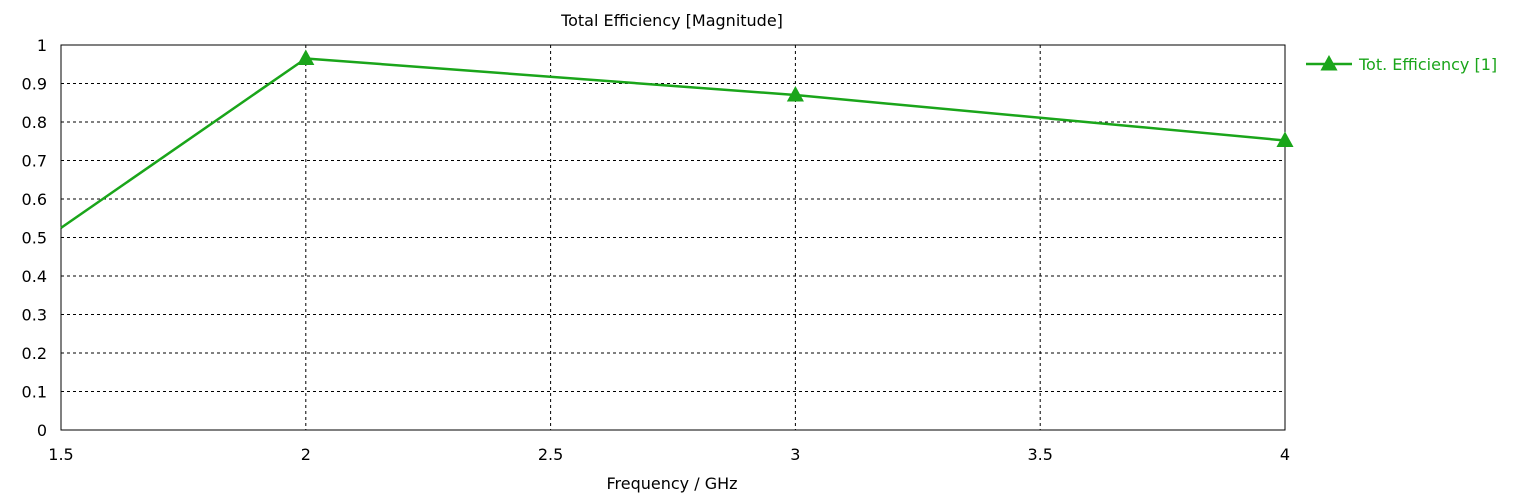 Image resolution: width=1524 pixels, height=496 pixels. Describe the element at coordinates (34, 315) in the screenshot. I see `y-tick-label: 0.3` at that location.